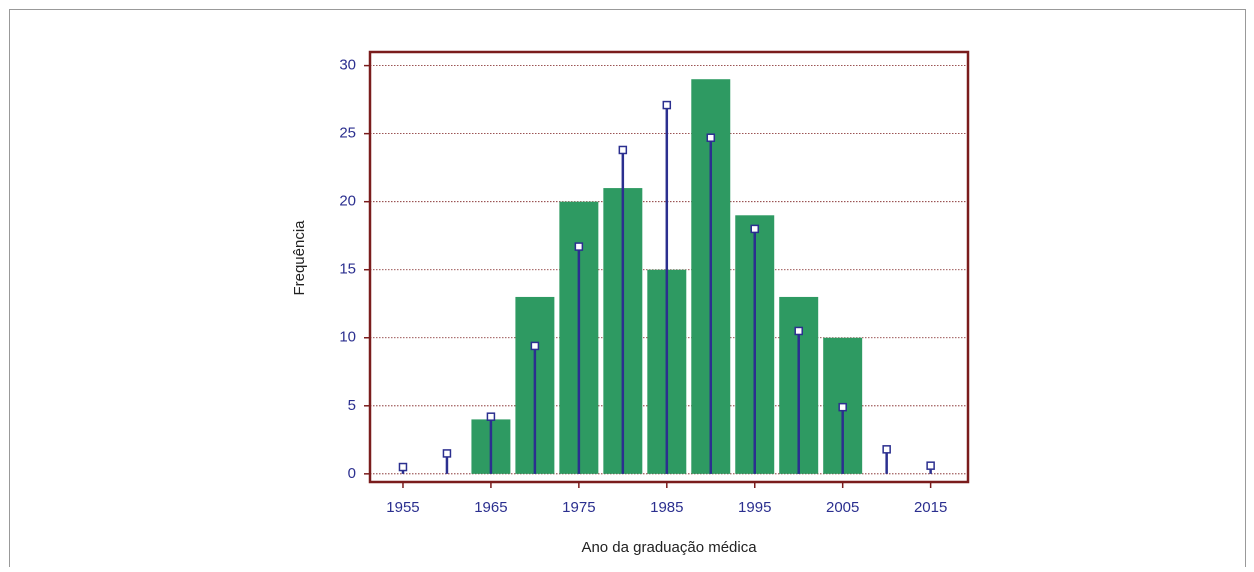 The image size is (1254, 572). I want to click on y-tick-label: 25, so click(347, 133).